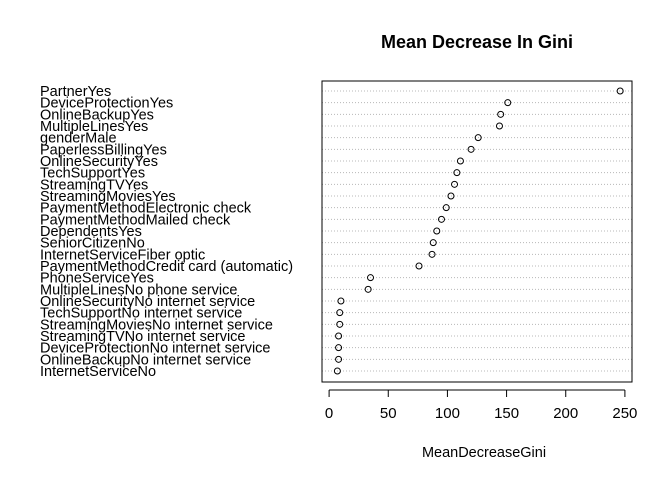 This screenshot has height=480, width=672. I want to click on category-label: TechSupportYes, so click(92, 174).